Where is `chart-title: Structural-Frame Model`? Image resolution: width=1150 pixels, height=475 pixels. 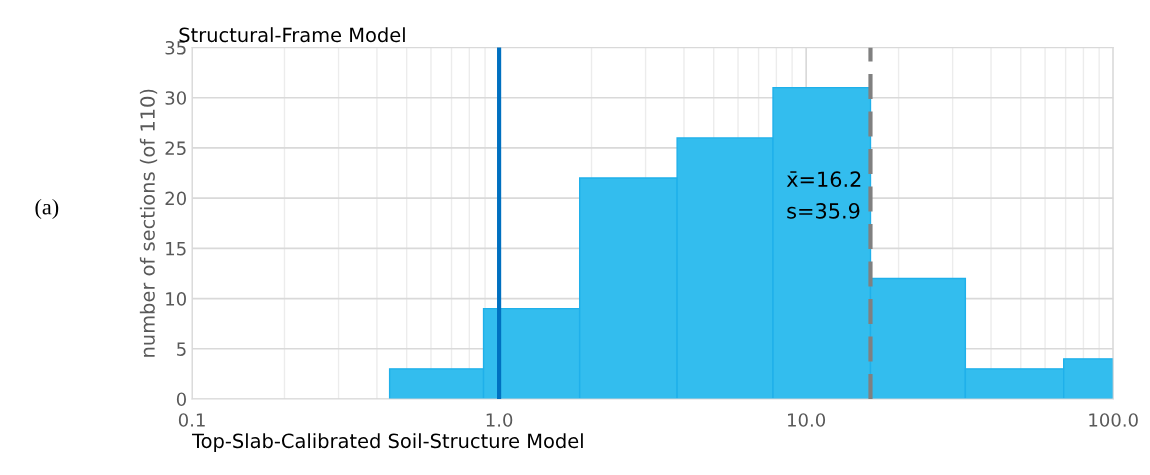 chart-title: Structural-Frame Model is located at coordinates (292, 35).